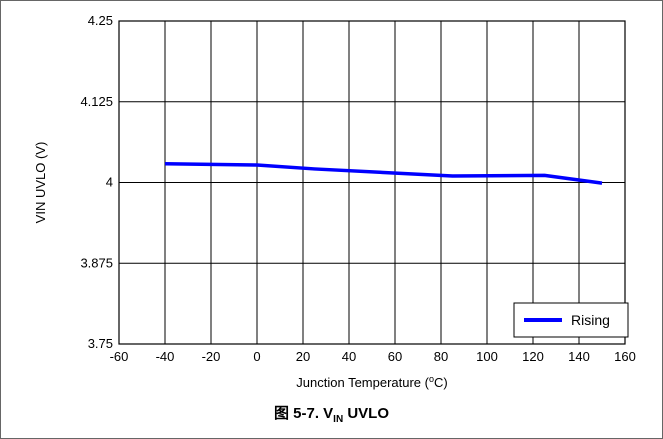  Describe the element at coordinates (395, 356) in the screenshot. I see `x-tick-label: 60` at that location.